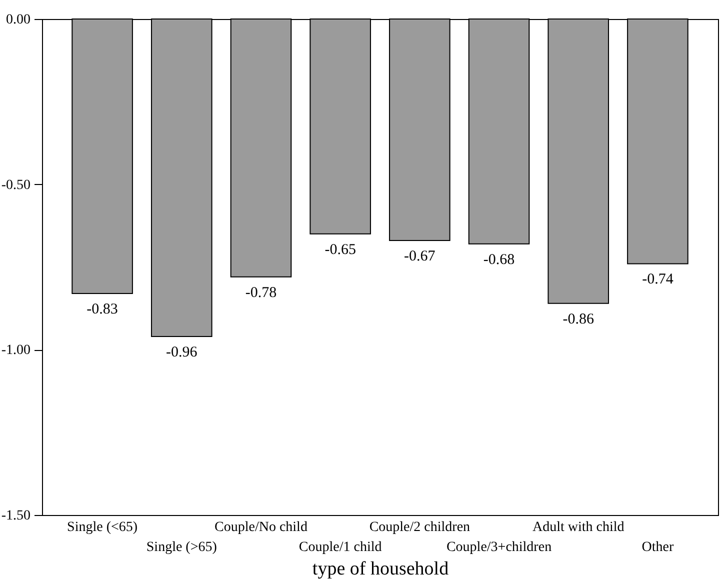  Describe the element at coordinates (15, 350) in the screenshot. I see `y-tick-label: -1.00` at that location.